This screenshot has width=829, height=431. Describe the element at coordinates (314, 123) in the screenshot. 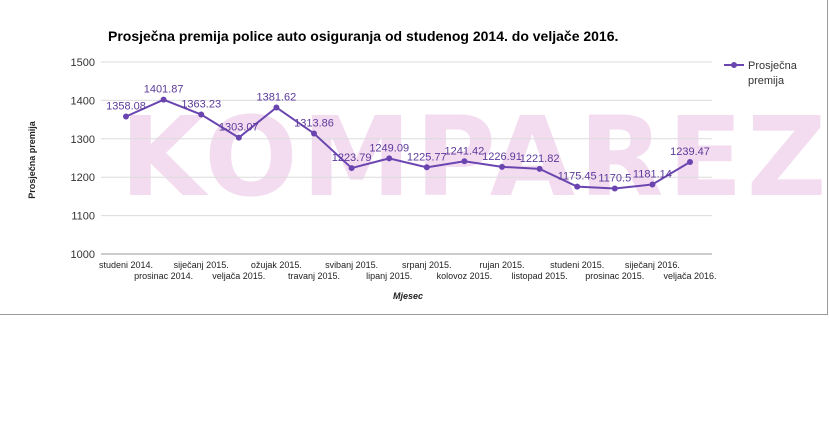

I see `data-label: 1313.86` at that location.